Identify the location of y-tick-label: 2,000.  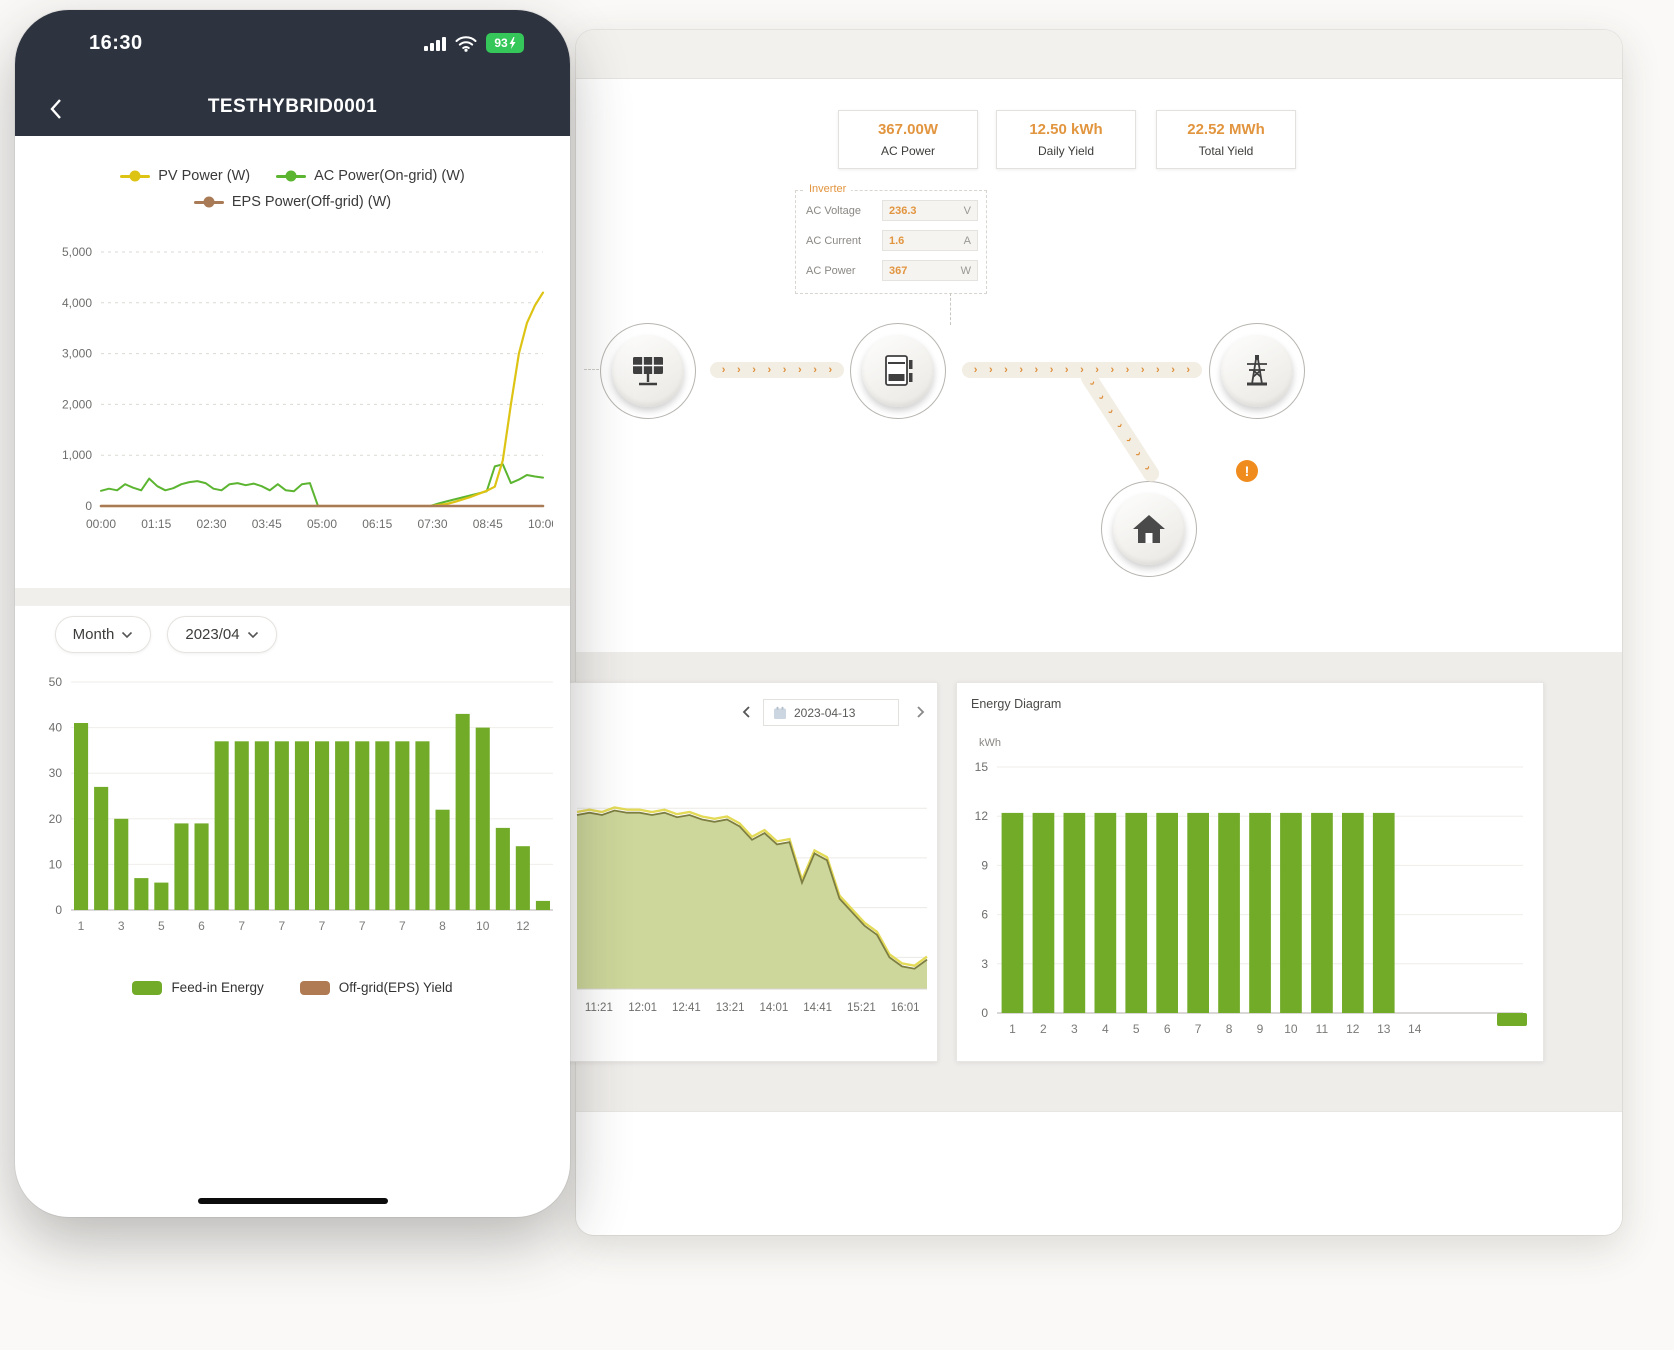
(77, 404).